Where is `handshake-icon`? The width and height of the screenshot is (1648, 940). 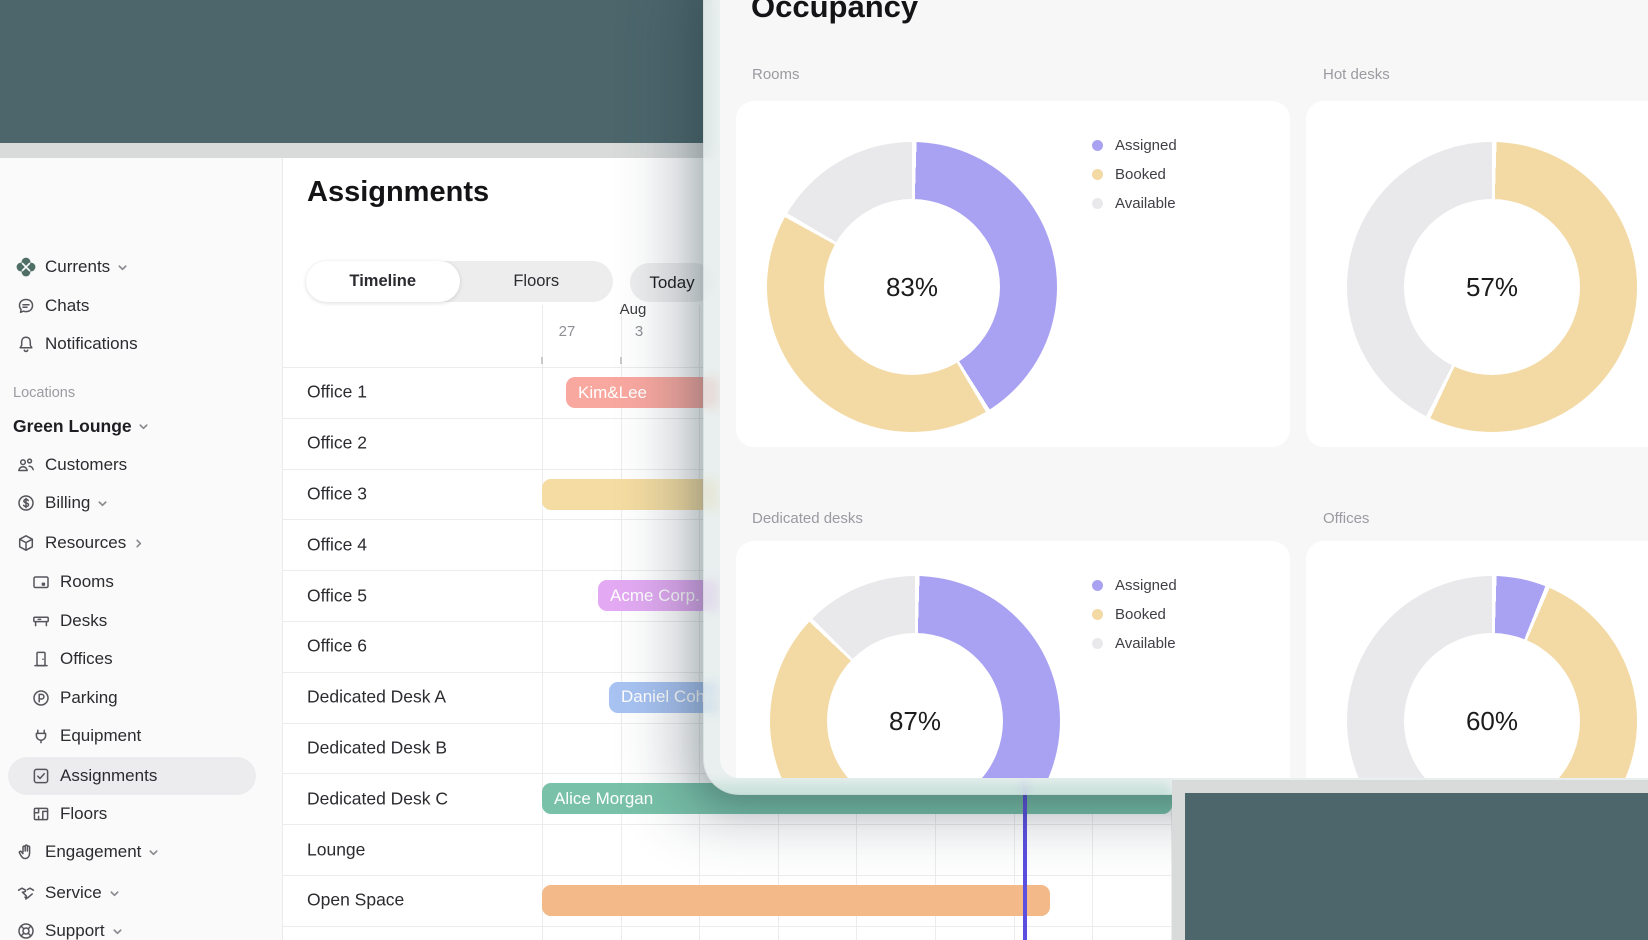
handshake-icon is located at coordinates (26, 893).